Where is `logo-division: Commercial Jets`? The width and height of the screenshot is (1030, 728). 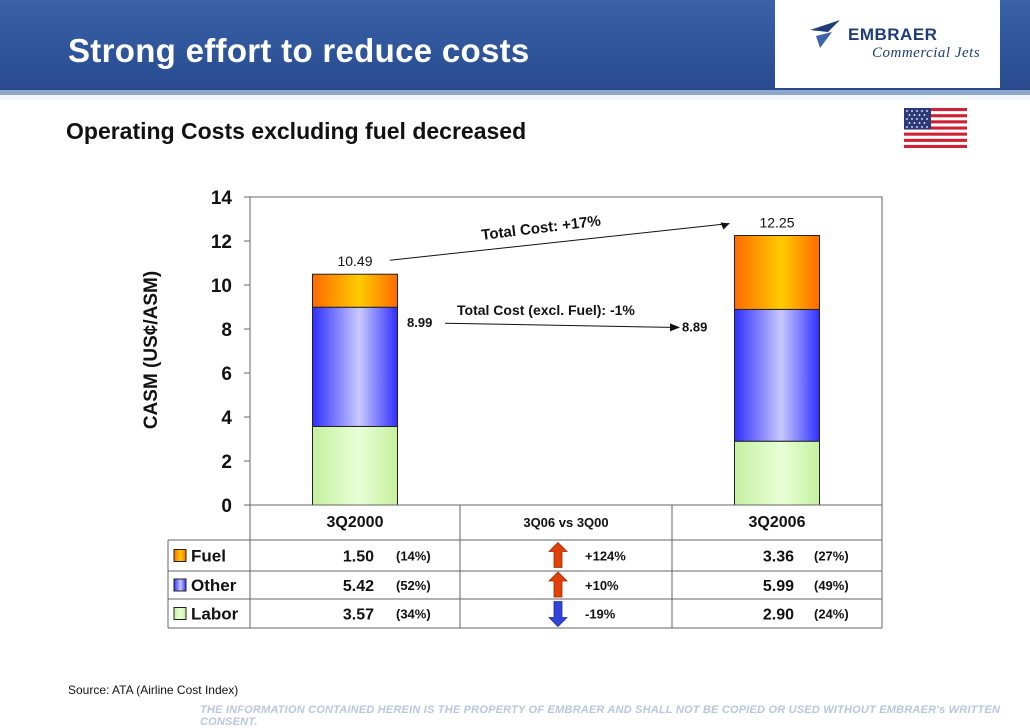 logo-division: Commercial Jets is located at coordinates (926, 53).